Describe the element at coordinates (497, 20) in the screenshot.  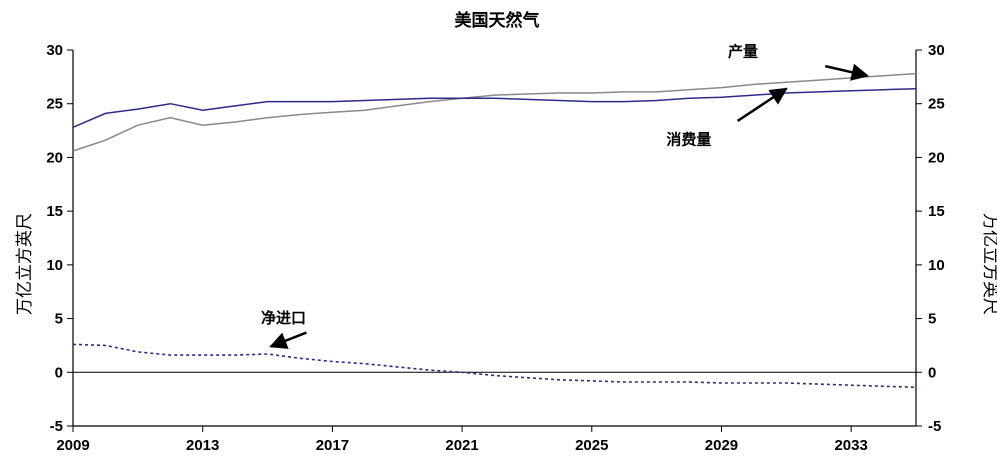
I see `chart-title: 美国天然气` at that location.